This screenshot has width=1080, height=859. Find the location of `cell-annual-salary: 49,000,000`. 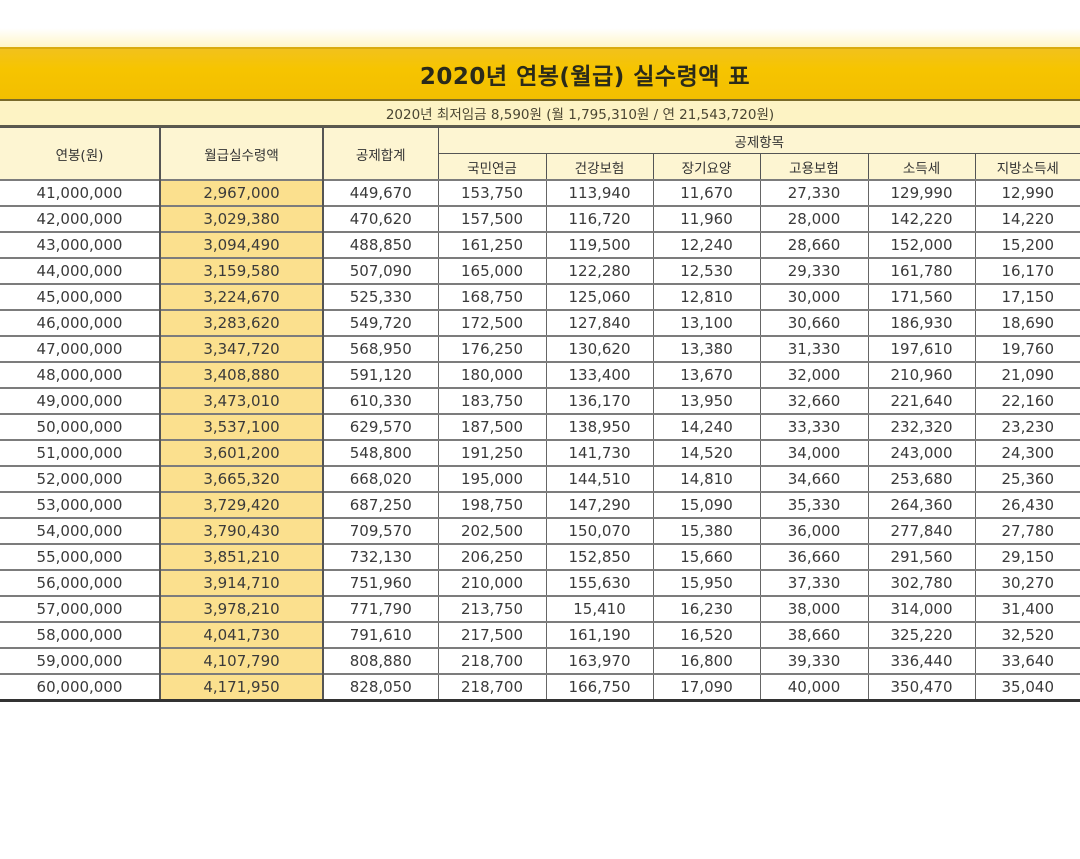

cell-annual-salary: 49,000,000 is located at coordinates (80, 401).